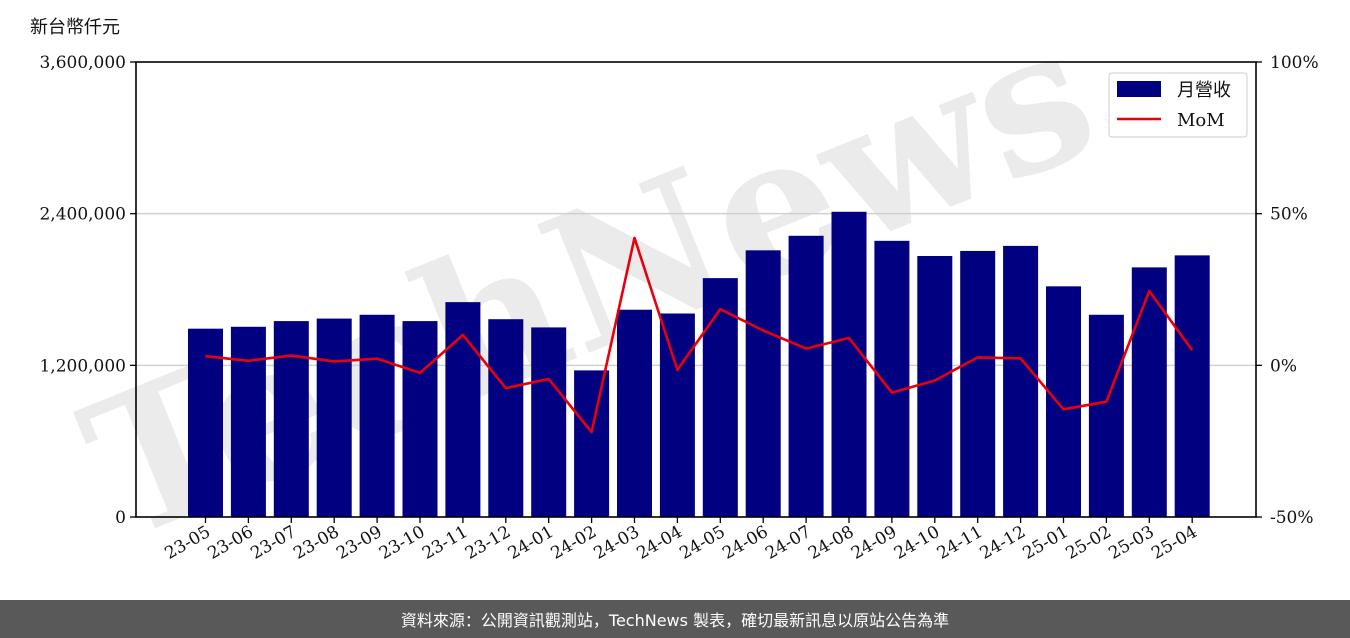  I want to click on x-tick-label: 23-09, so click(359, 543).